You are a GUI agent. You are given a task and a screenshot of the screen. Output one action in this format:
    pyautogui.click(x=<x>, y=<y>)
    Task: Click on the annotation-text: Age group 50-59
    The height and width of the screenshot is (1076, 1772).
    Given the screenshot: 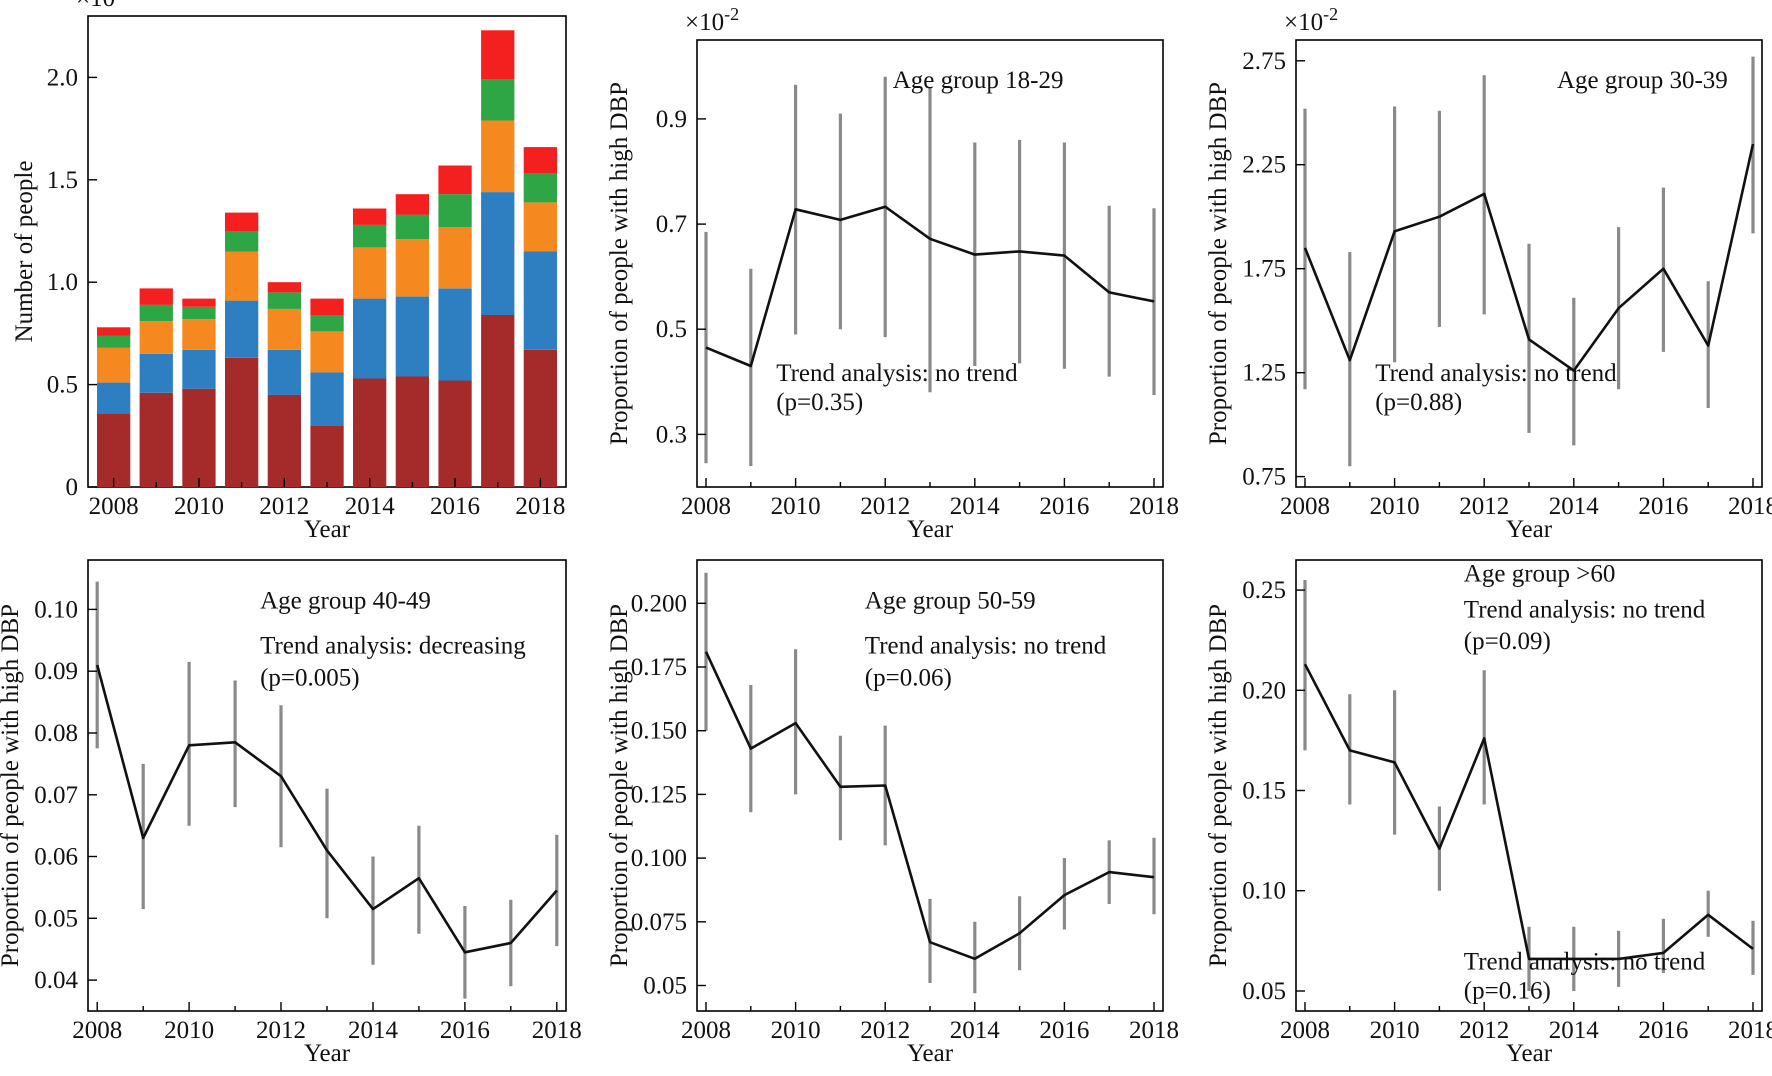 What is the action you would take?
    pyautogui.click(x=950, y=601)
    